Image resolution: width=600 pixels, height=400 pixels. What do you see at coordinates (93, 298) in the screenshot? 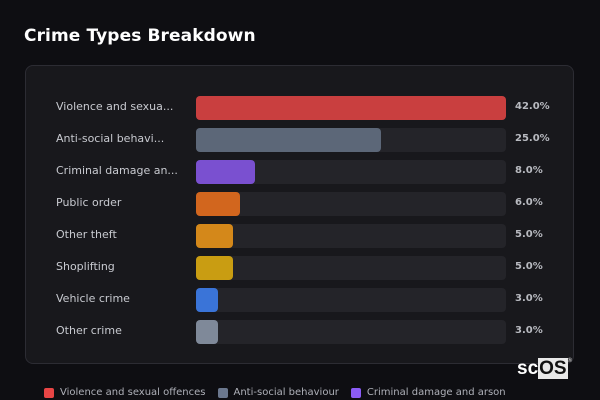
I see `category-label: Vehicle crime` at bounding box center [93, 298].